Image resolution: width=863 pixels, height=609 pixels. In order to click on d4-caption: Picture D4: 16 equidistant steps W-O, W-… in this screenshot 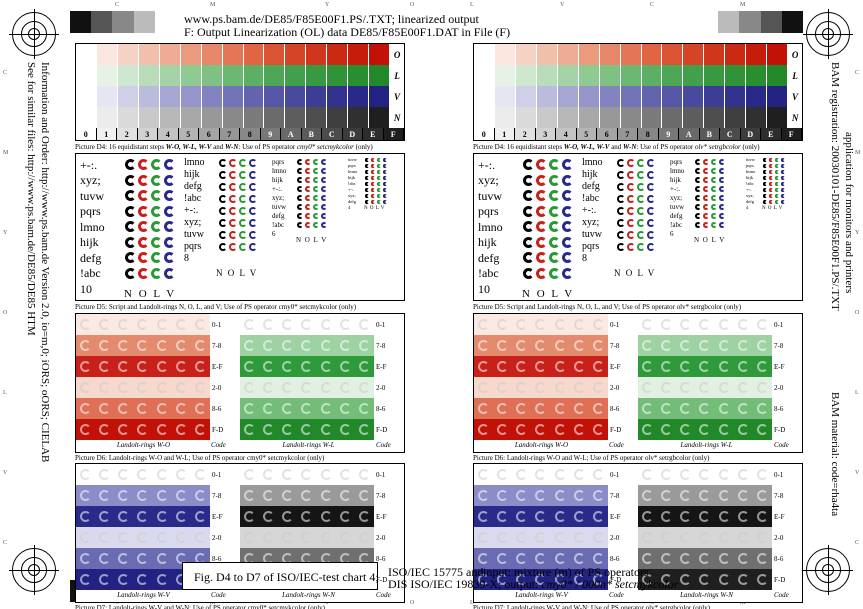, I will do `click(224, 147)`.